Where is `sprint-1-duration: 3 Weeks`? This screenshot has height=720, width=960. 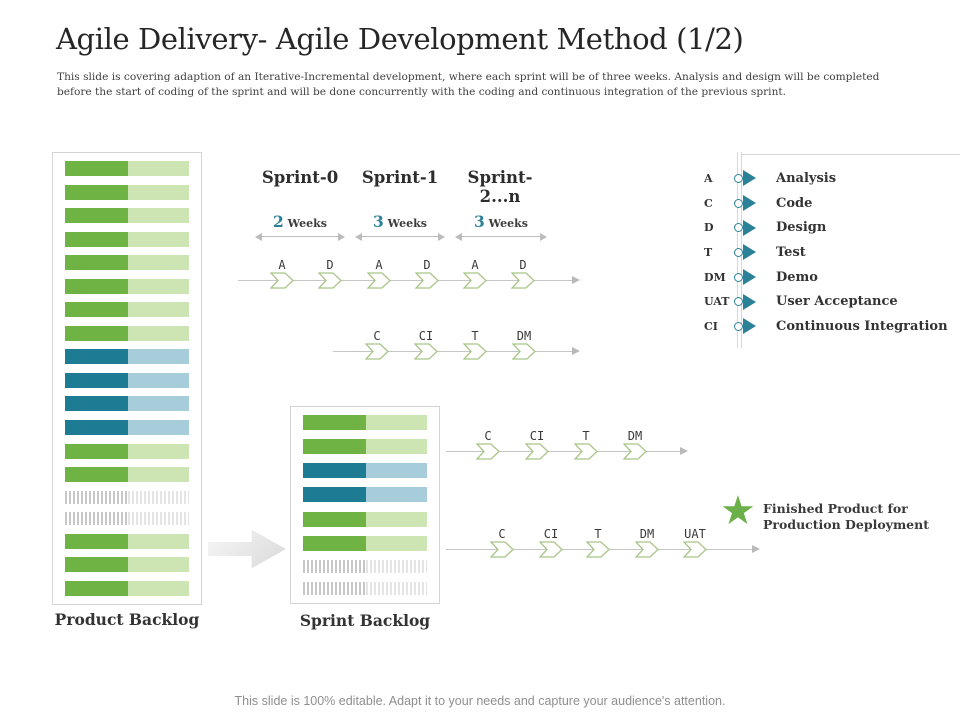 sprint-1-duration: 3 Weeks is located at coordinates (400, 226).